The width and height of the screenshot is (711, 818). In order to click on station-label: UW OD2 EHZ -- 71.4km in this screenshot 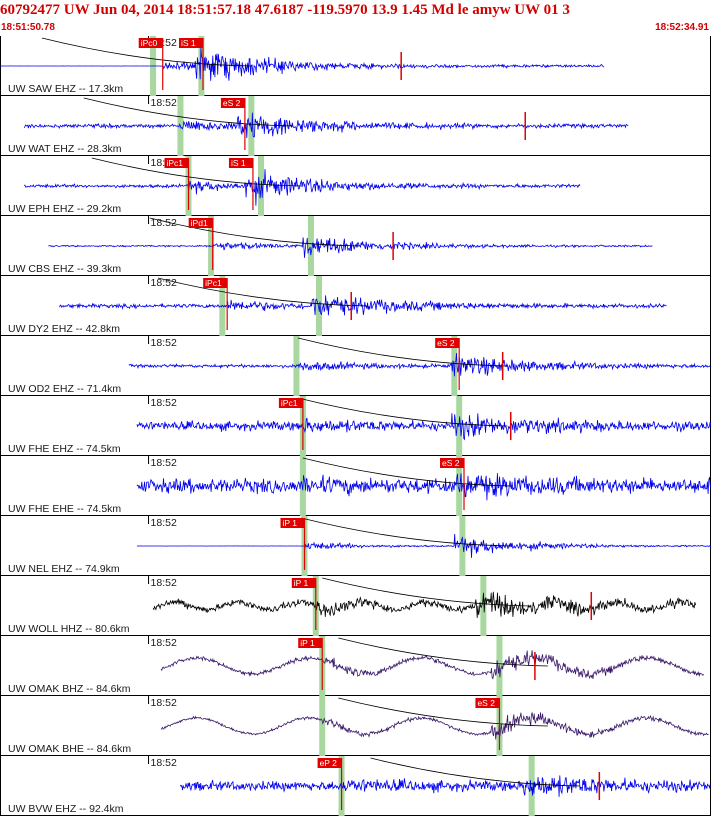, I will do `click(64, 389)`.